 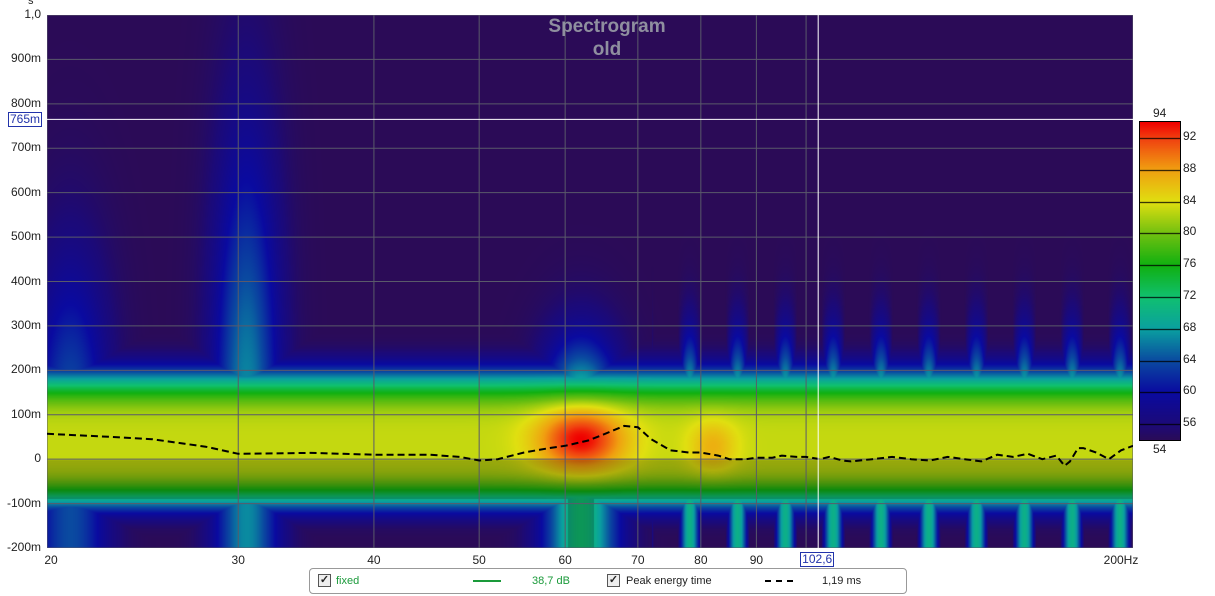 I want to click on y-tick-label: 1,0, so click(x=32, y=14).